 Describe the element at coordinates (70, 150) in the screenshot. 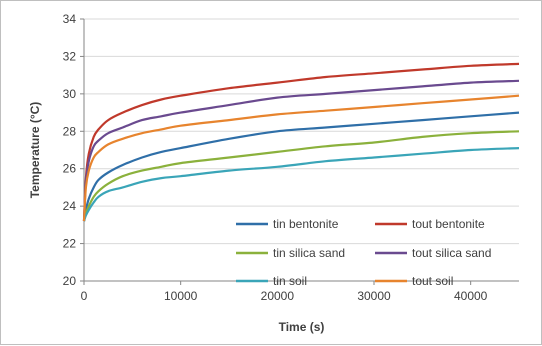

I see `y-tick-labels: 20 22 24 26 28 30 32 34` at that location.